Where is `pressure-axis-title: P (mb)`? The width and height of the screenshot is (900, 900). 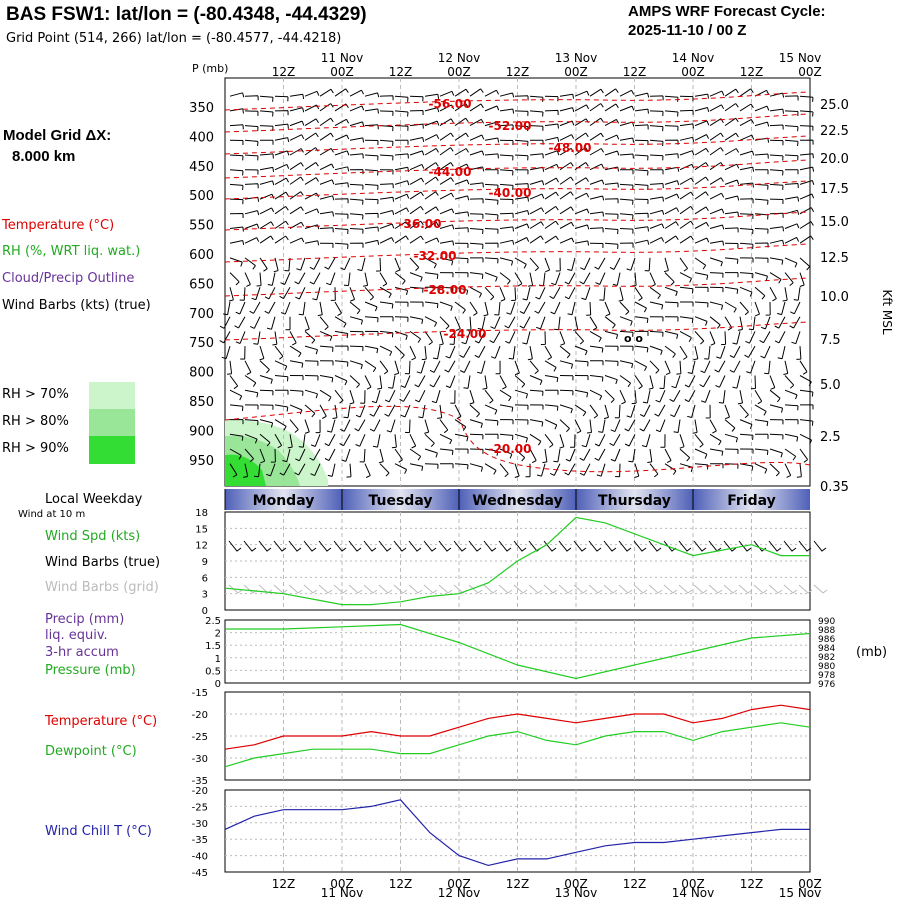
pressure-axis-title: P (mb) is located at coordinates (210, 68).